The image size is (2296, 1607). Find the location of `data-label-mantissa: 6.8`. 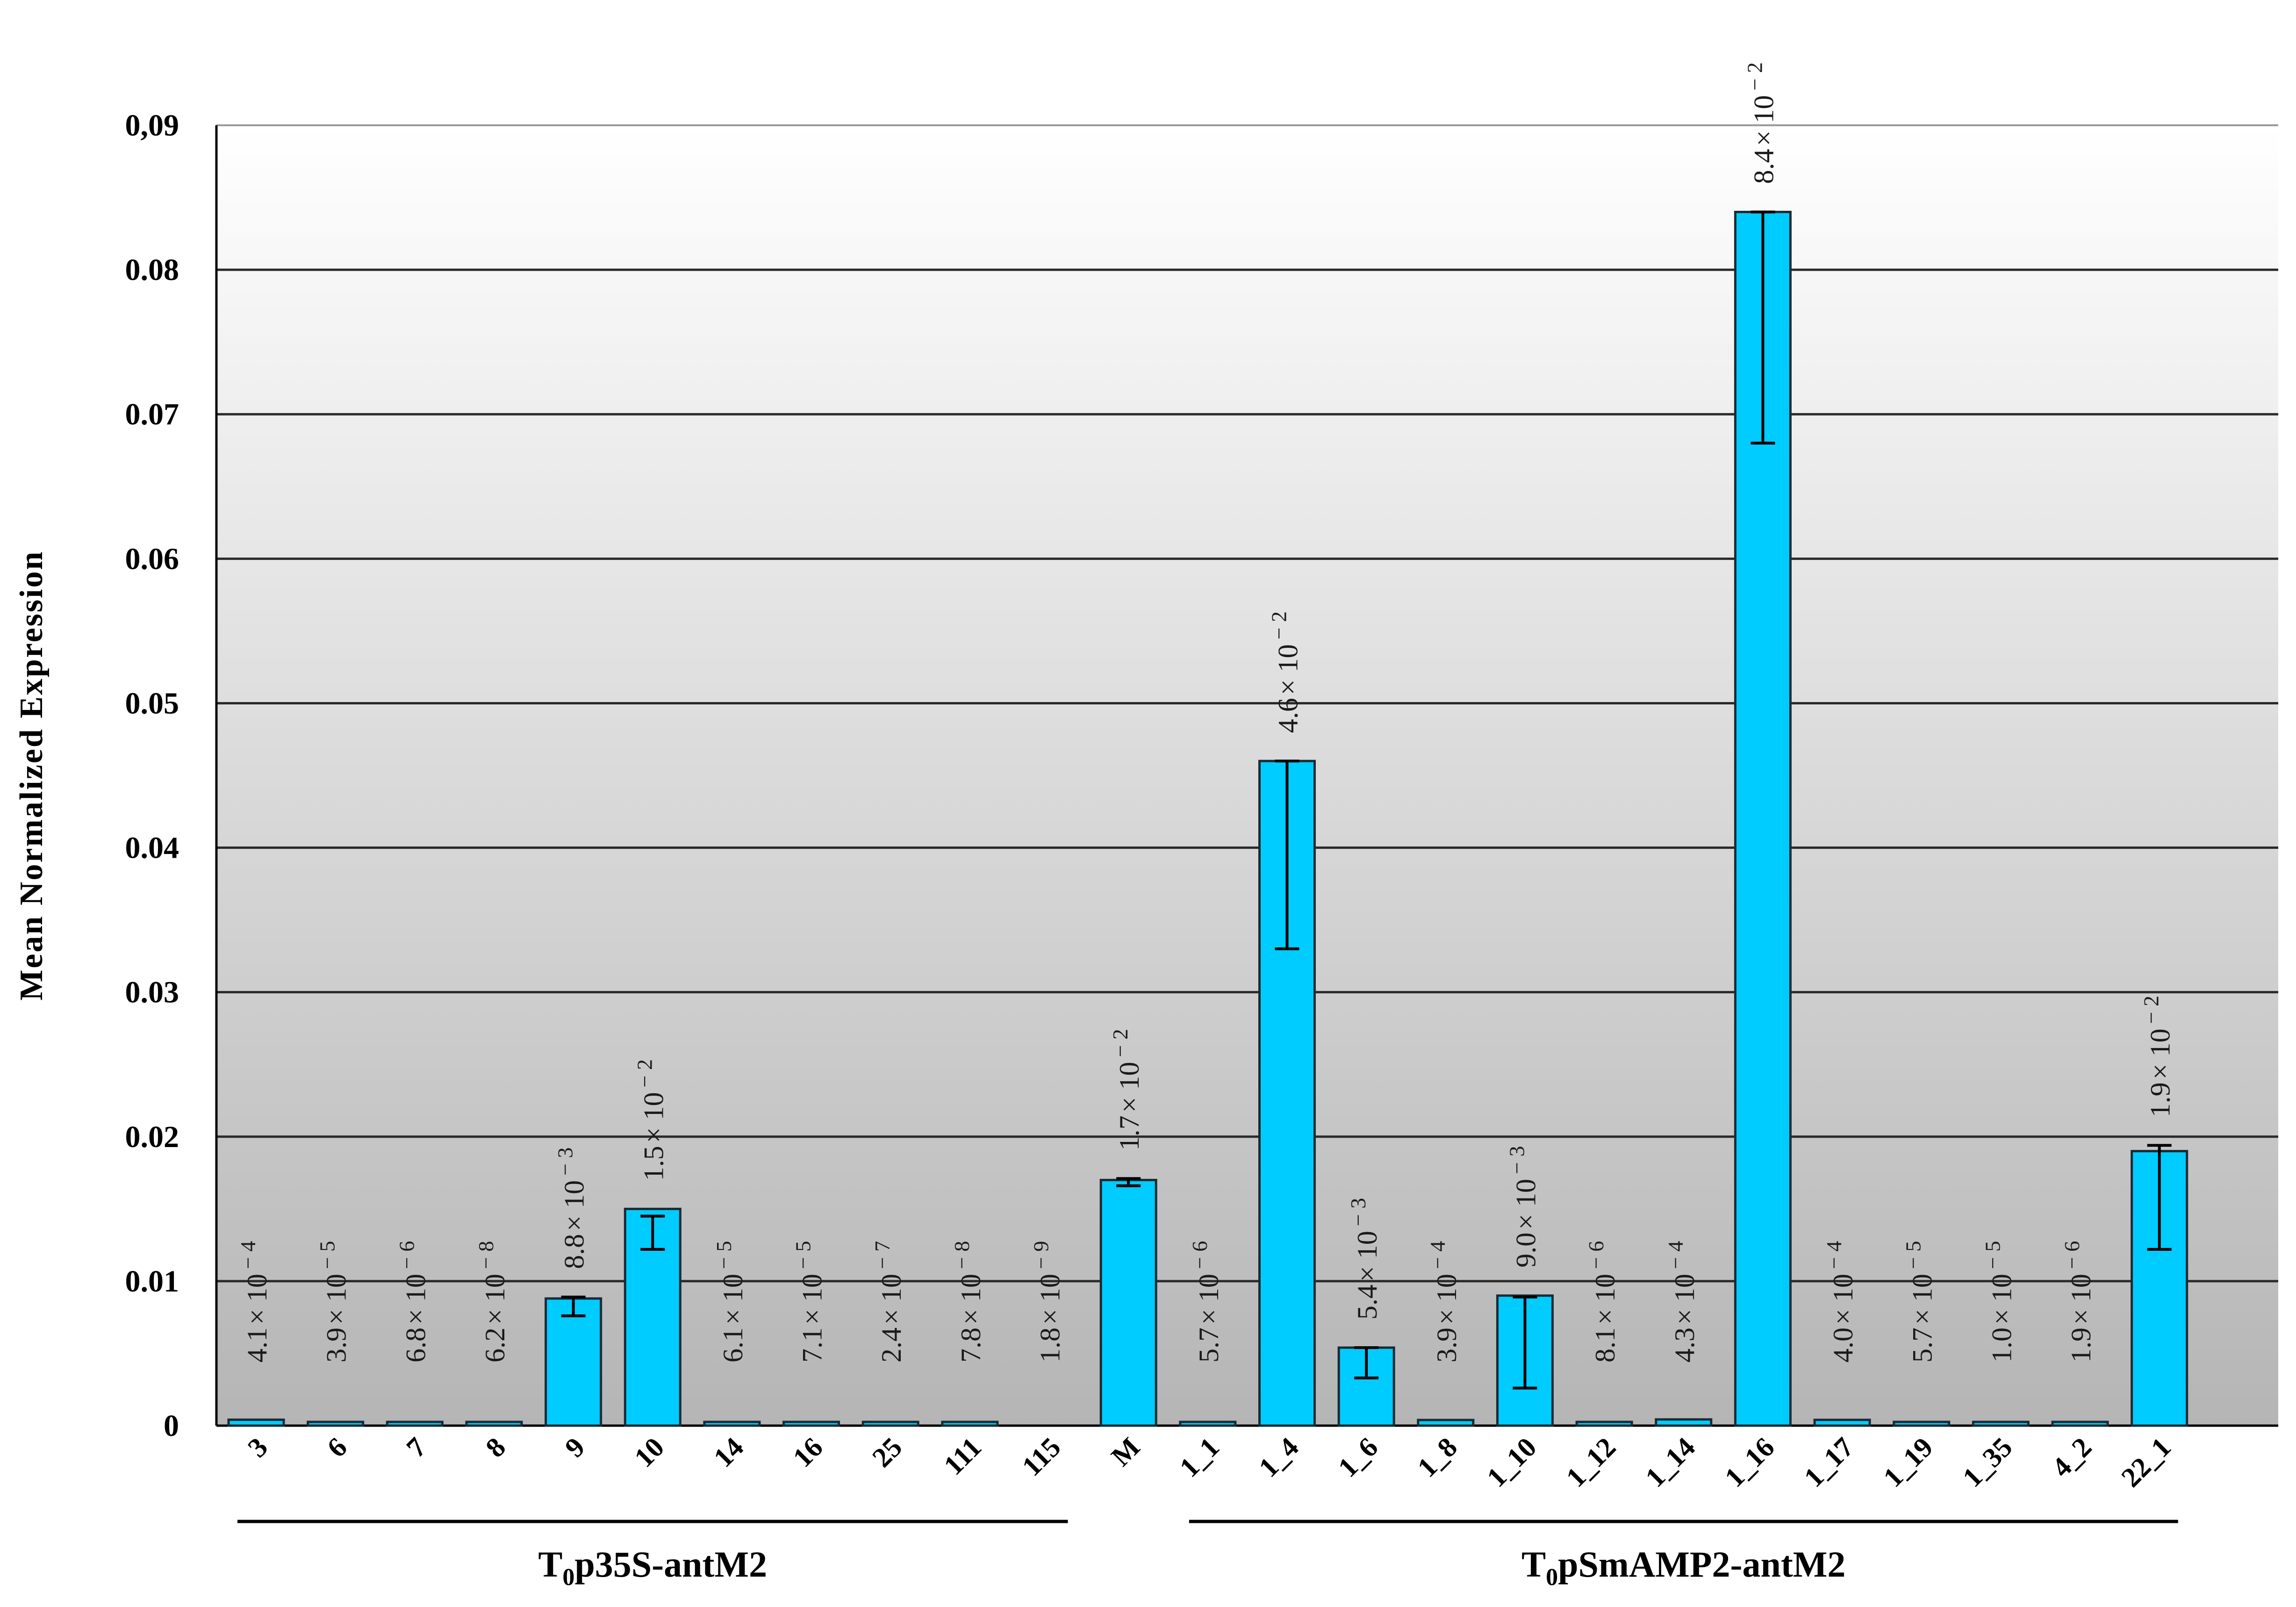

data-label-mantissa: 6.8 is located at coordinates (416, 1345).